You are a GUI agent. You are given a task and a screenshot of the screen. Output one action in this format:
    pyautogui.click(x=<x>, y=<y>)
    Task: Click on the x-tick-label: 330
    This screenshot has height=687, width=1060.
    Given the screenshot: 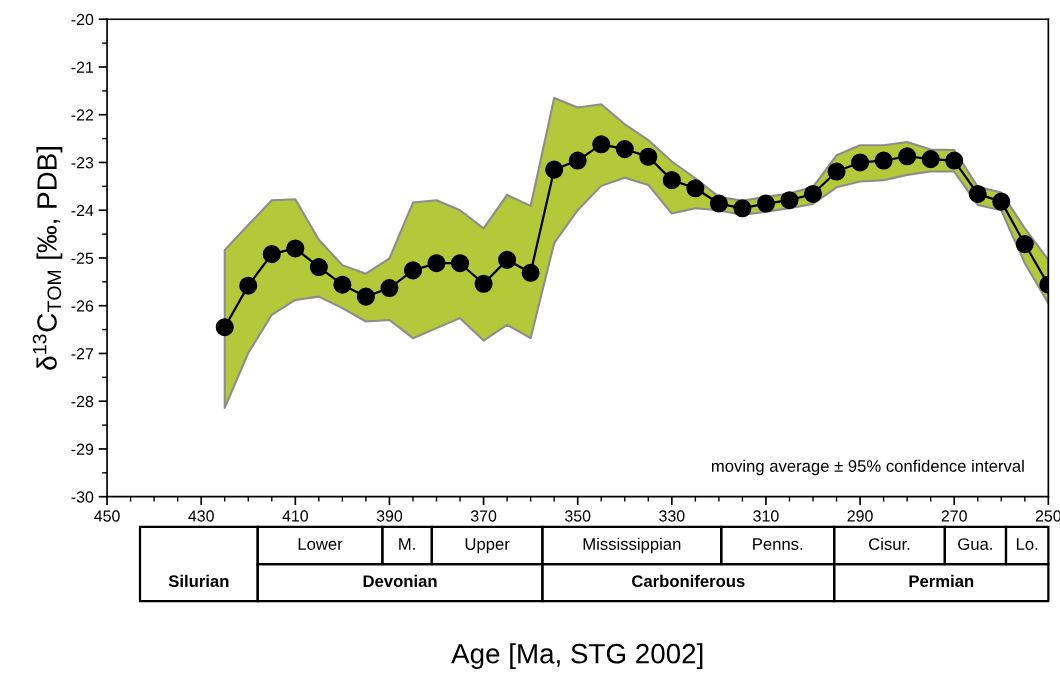 What is the action you would take?
    pyautogui.click(x=672, y=516)
    